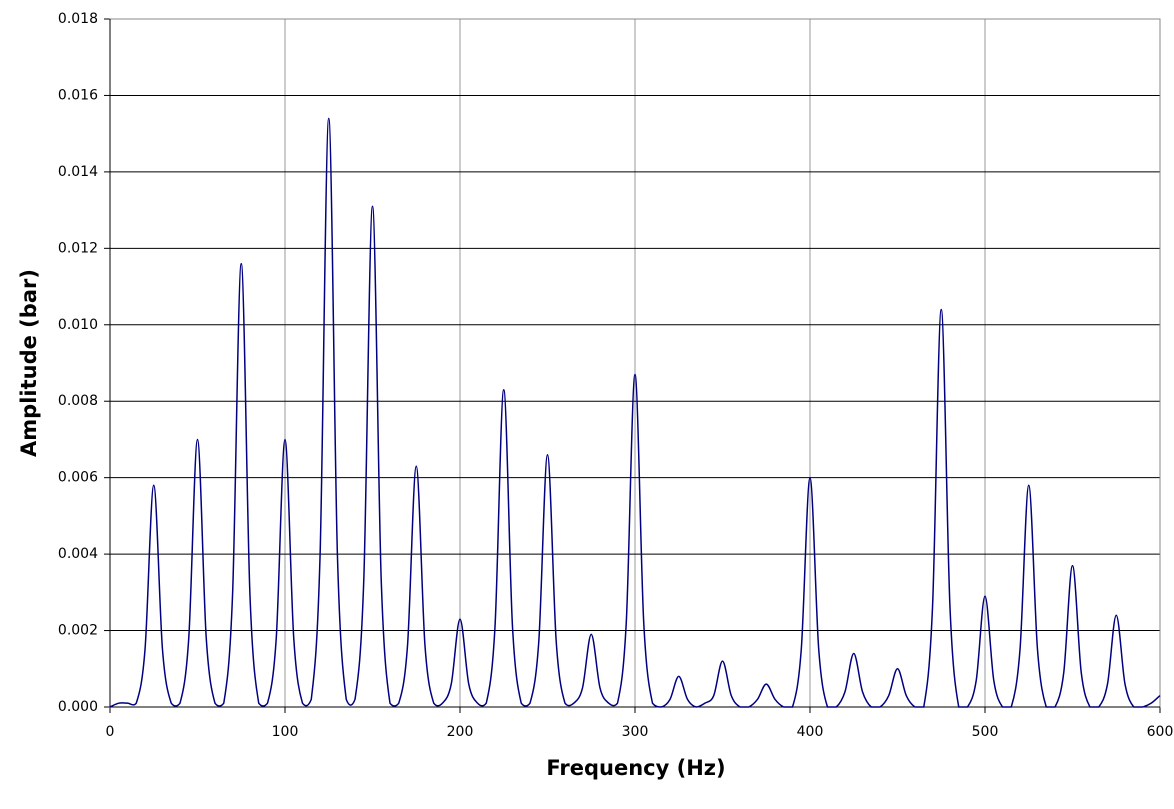 This screenshot has height=809, width=1174. I want to click on x-tick-label: 600, so click(1160, 732).